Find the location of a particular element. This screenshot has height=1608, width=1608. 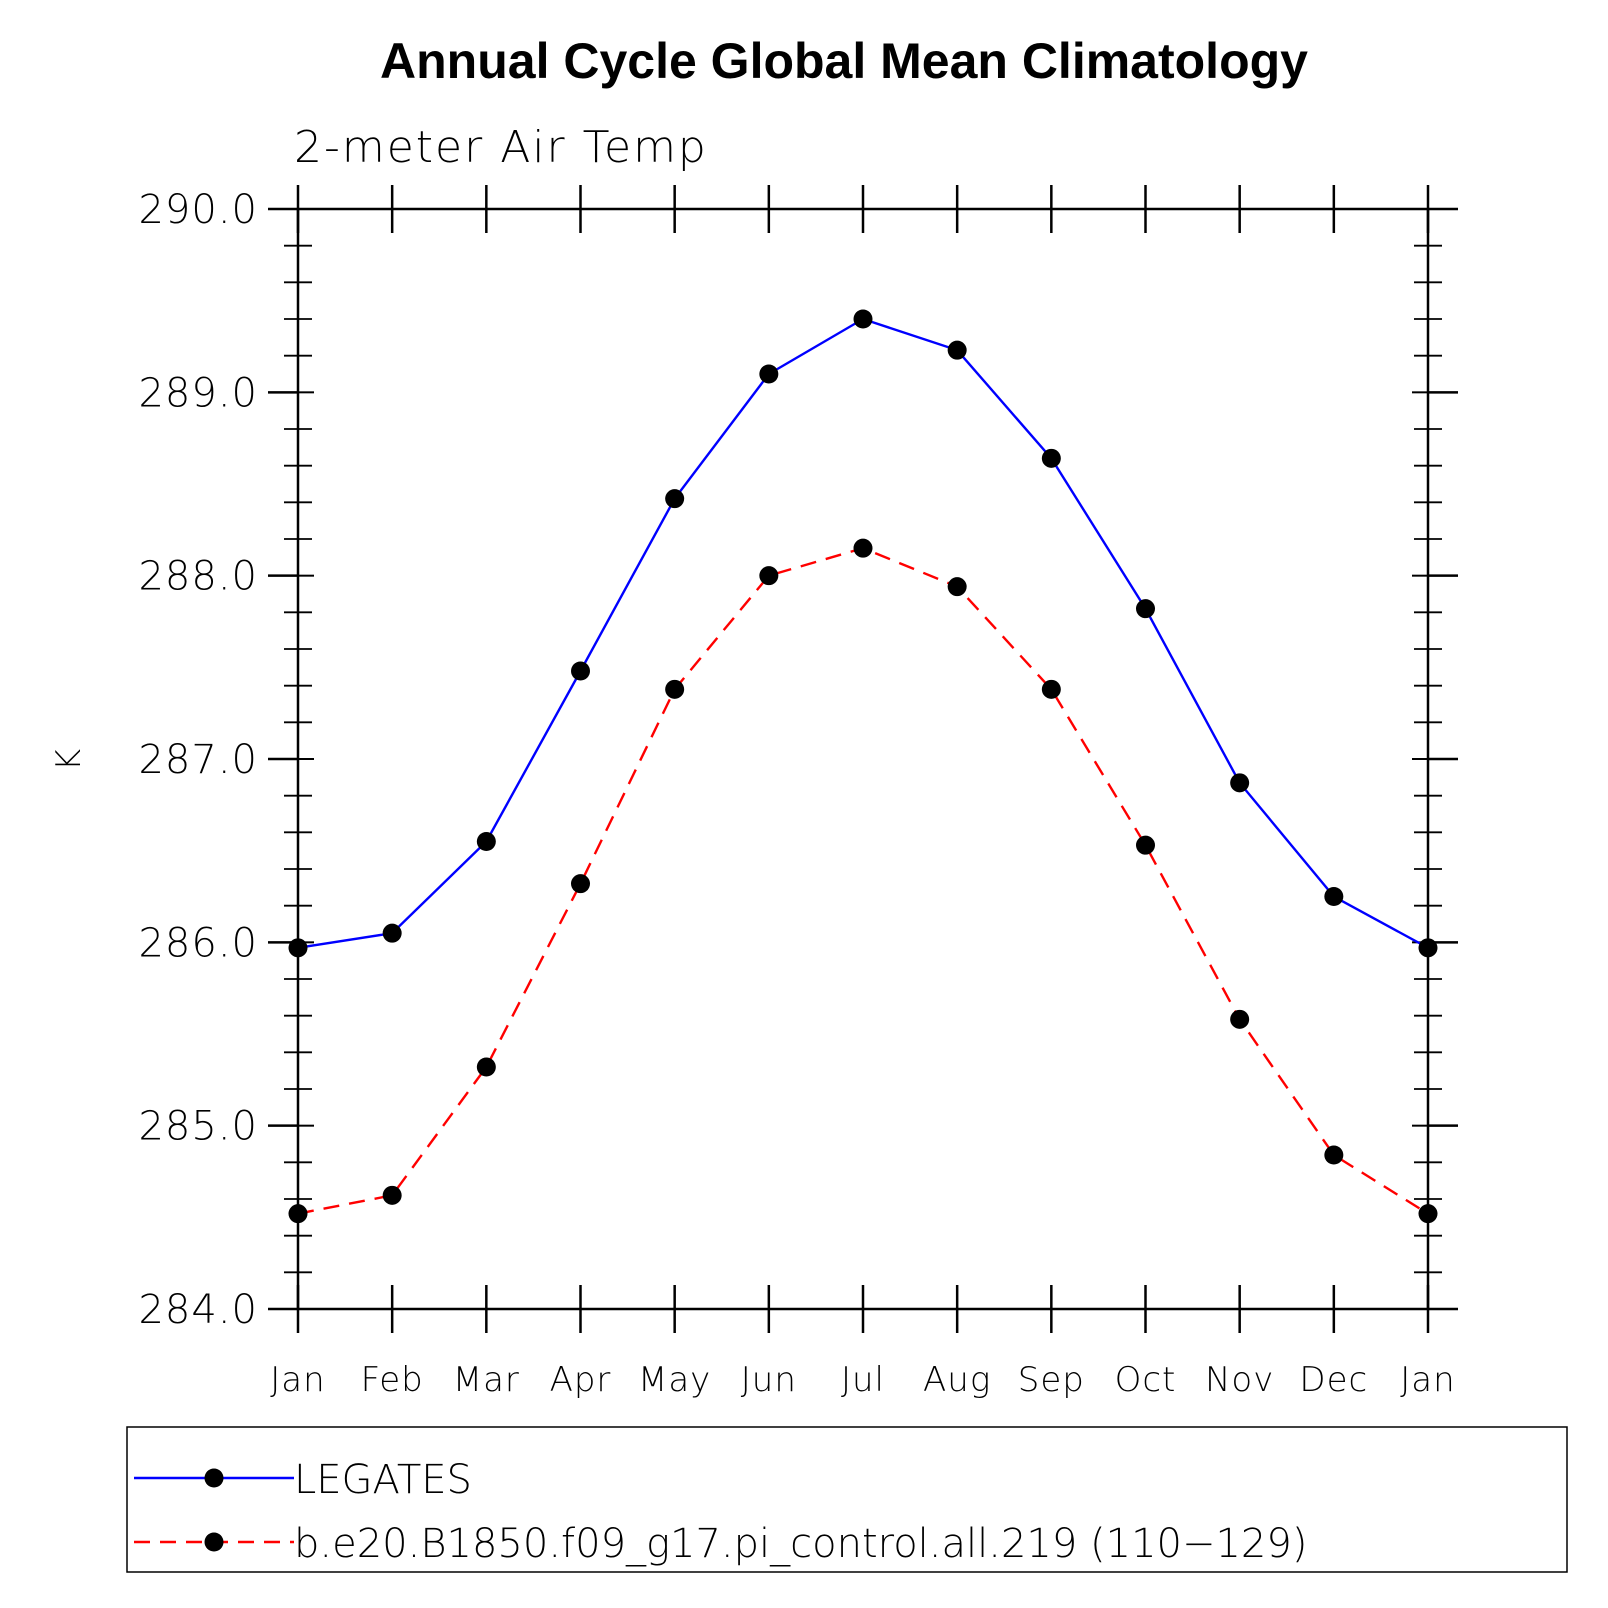

y-tick-label: 284.0 is located at coordinates (198, 1310).